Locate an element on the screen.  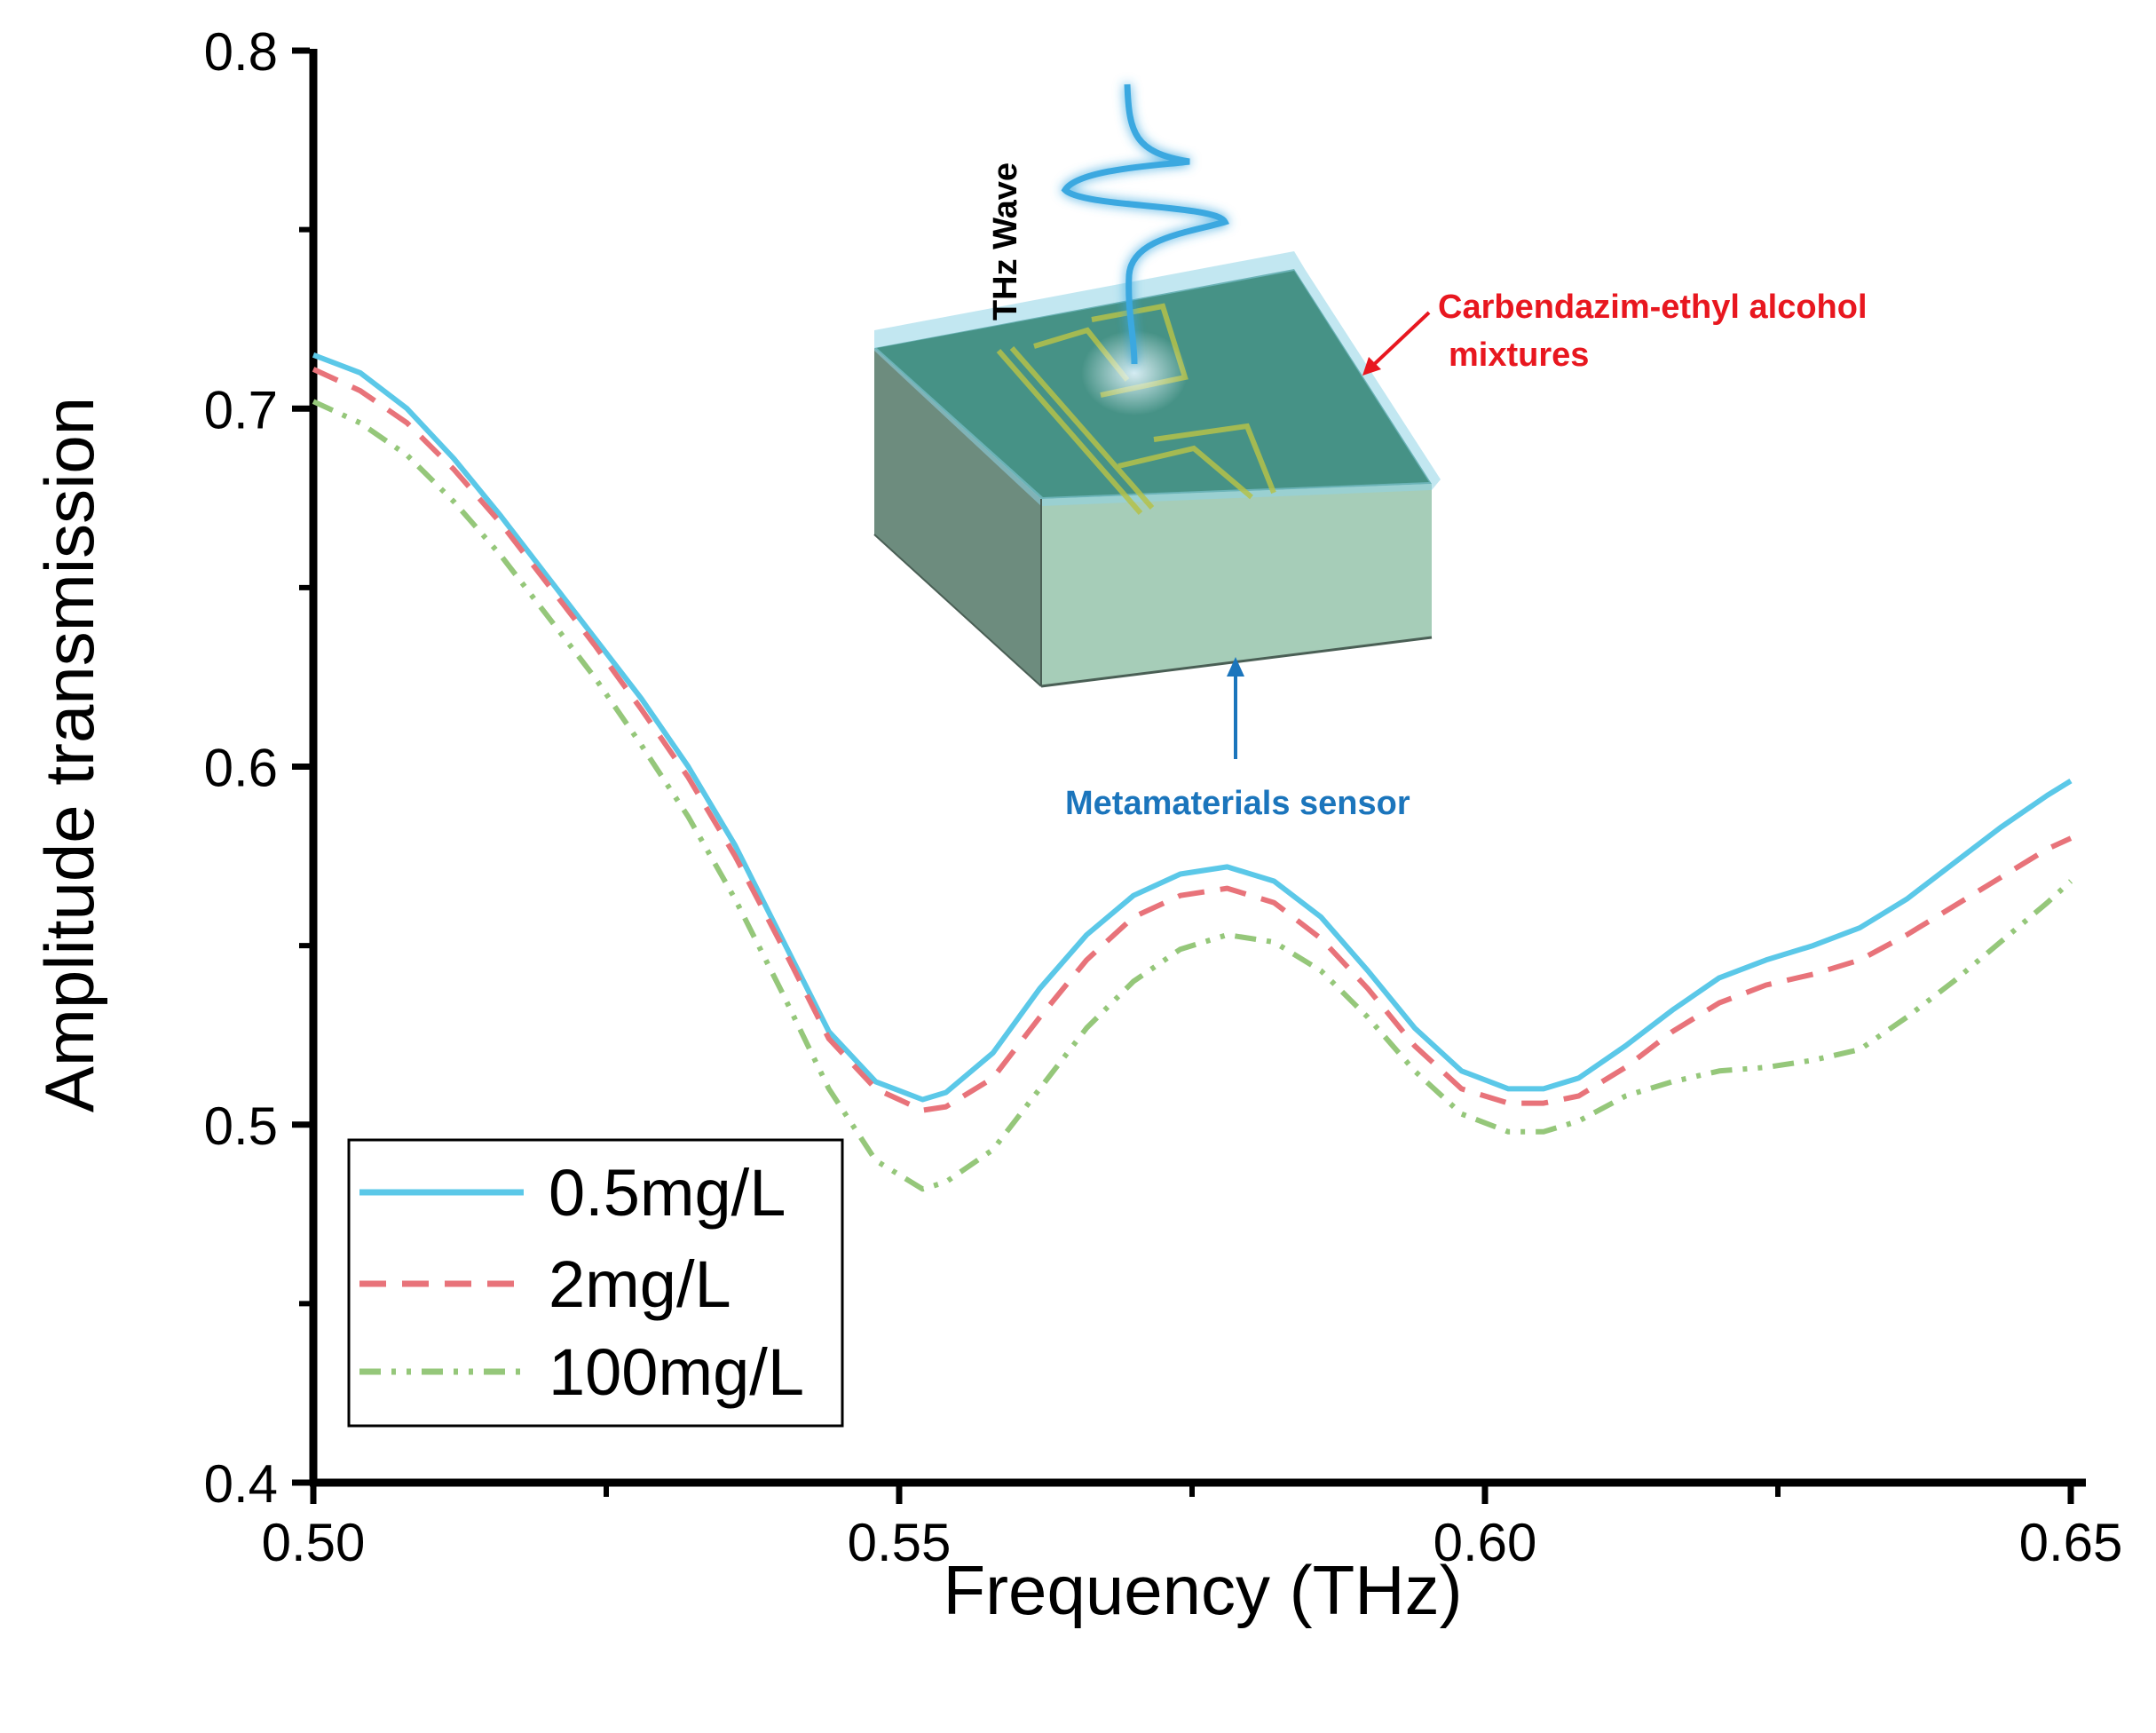
y-axis-title: Amplitude transmission is located at coordinates (69, 754).